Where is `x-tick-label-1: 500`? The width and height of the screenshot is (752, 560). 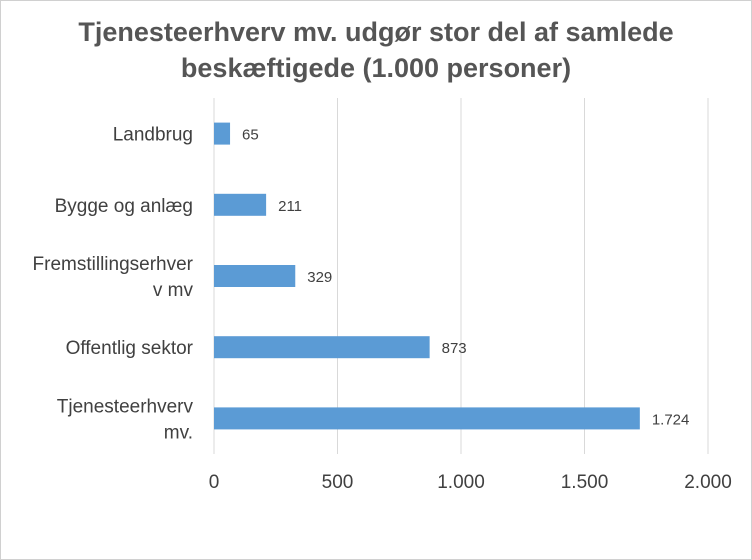
x-tick-label-1: 500 is located at coordinates (338, 482).